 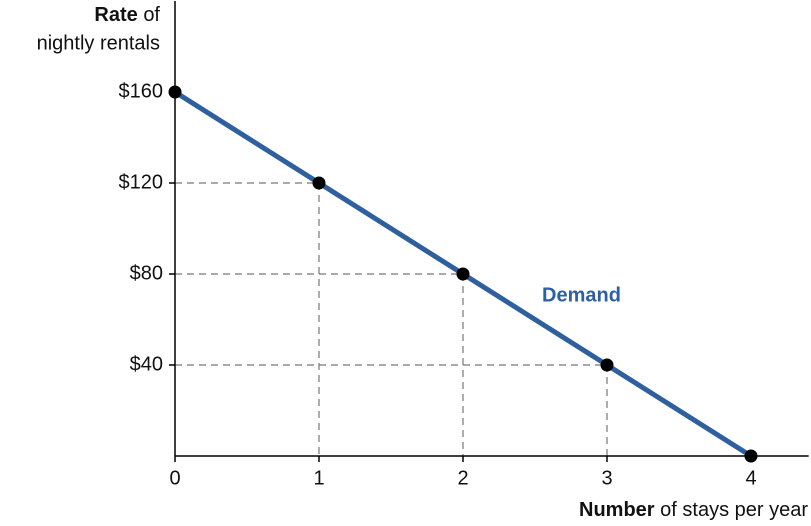 I want to click on x-tick-label: 4, so click(x=750, y=478).